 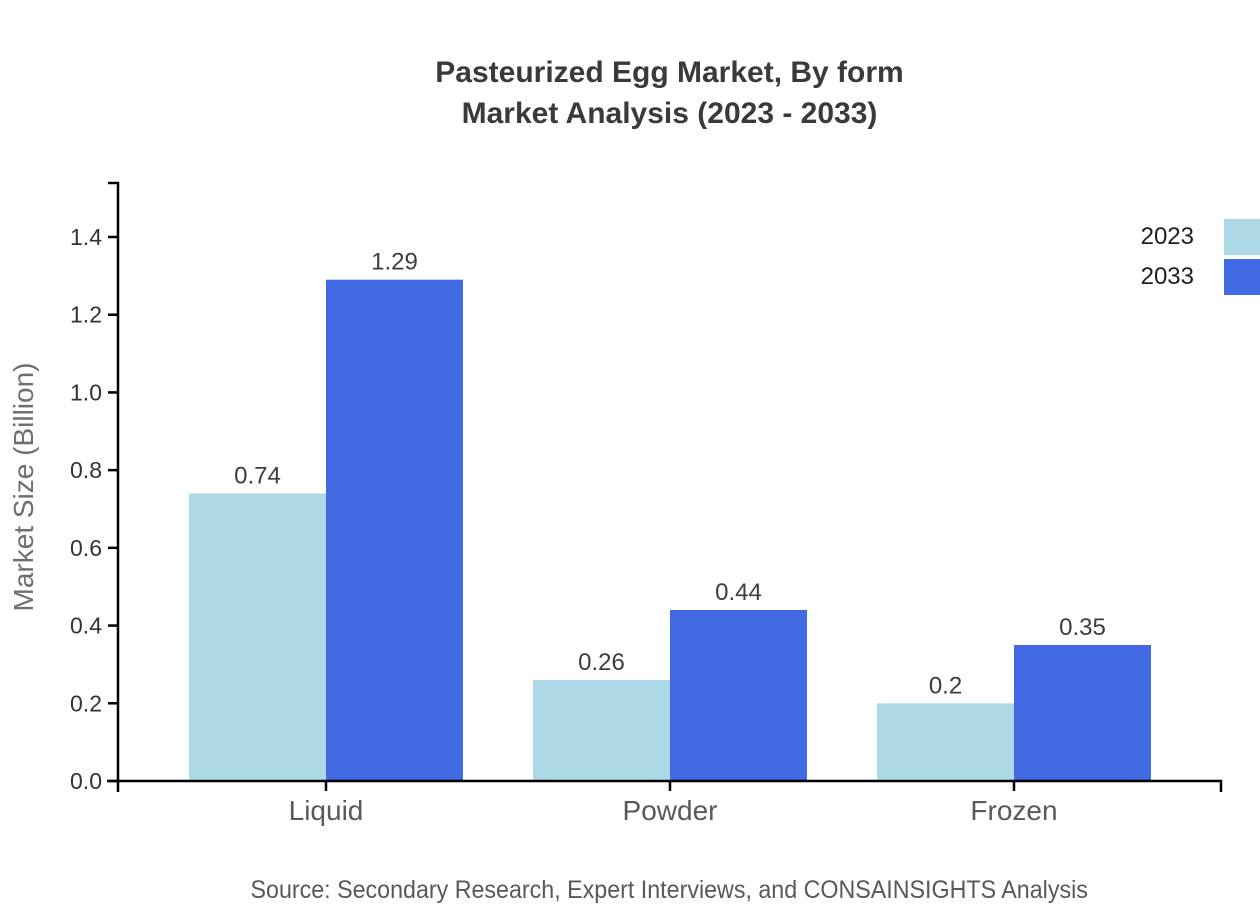 What do you see at coordinates (945, 685) in the screenshot?
I see `bar-value-label-2023-frozen: 0.2` at bounding box center [945, 685].